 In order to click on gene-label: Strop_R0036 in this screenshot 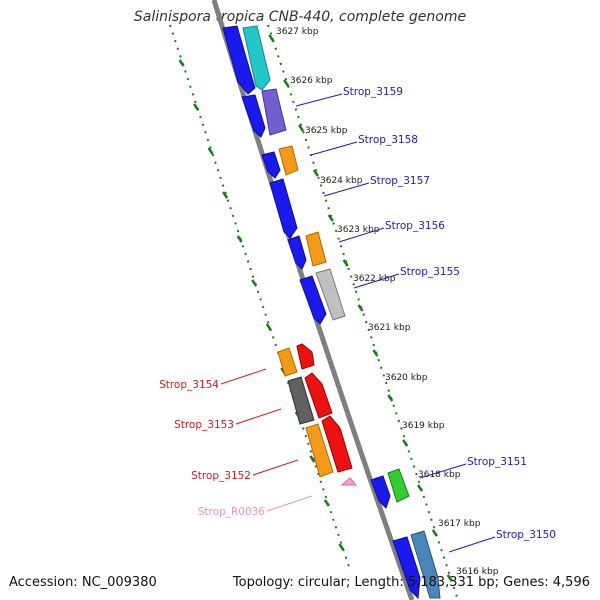, I will do `click(232, 512)`.